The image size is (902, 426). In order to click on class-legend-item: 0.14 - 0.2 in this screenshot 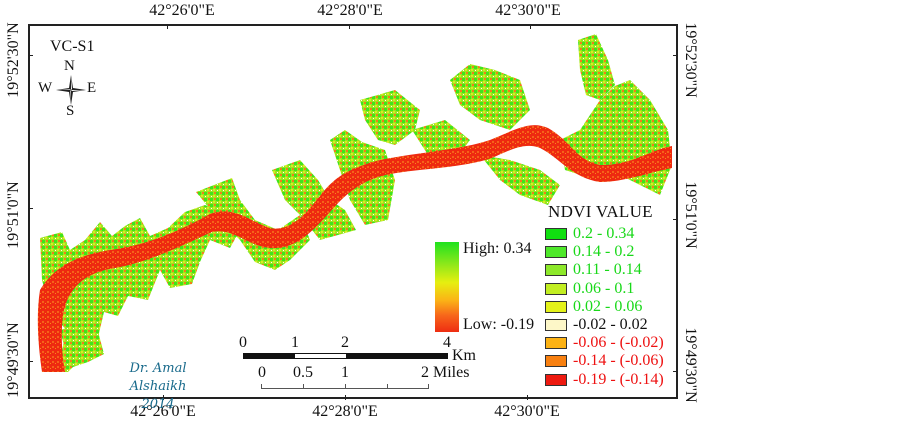, I will do `click(590, 252)`.